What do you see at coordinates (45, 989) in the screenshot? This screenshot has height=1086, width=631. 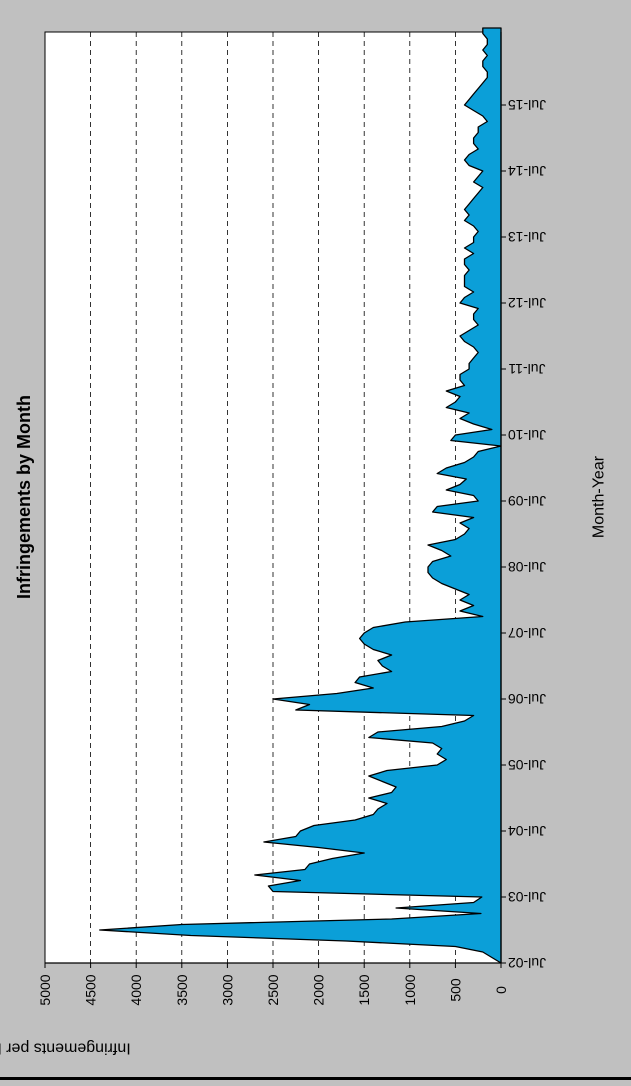 I see `y-tick-label: 5000` at bounding box center [45, 989].